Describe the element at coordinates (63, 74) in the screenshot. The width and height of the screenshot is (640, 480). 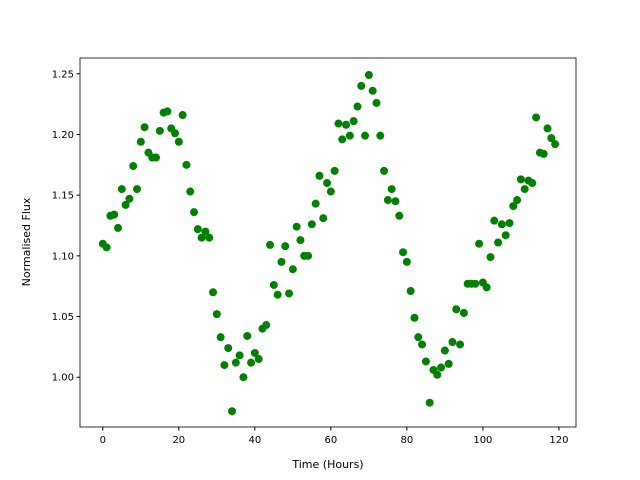
I see `y-tick-label: 1.25` at that location.